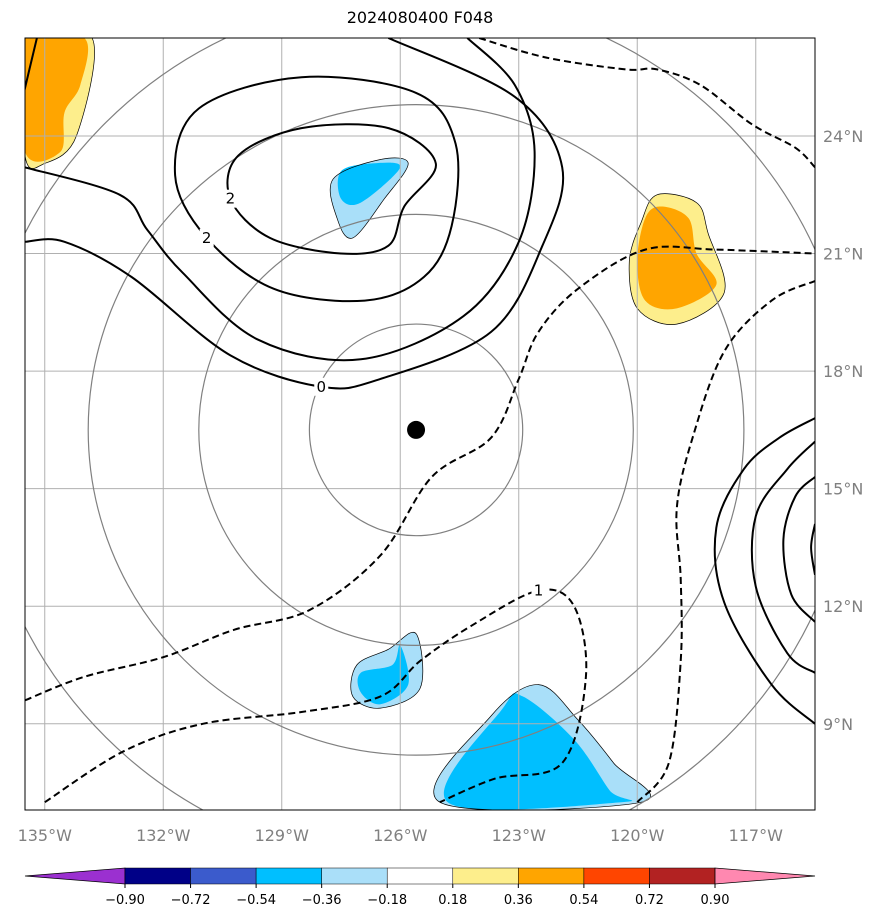 The height and width of the screenshot is (924, 885). I want to click on colorbar-label: −0.54, so click(256, 900).